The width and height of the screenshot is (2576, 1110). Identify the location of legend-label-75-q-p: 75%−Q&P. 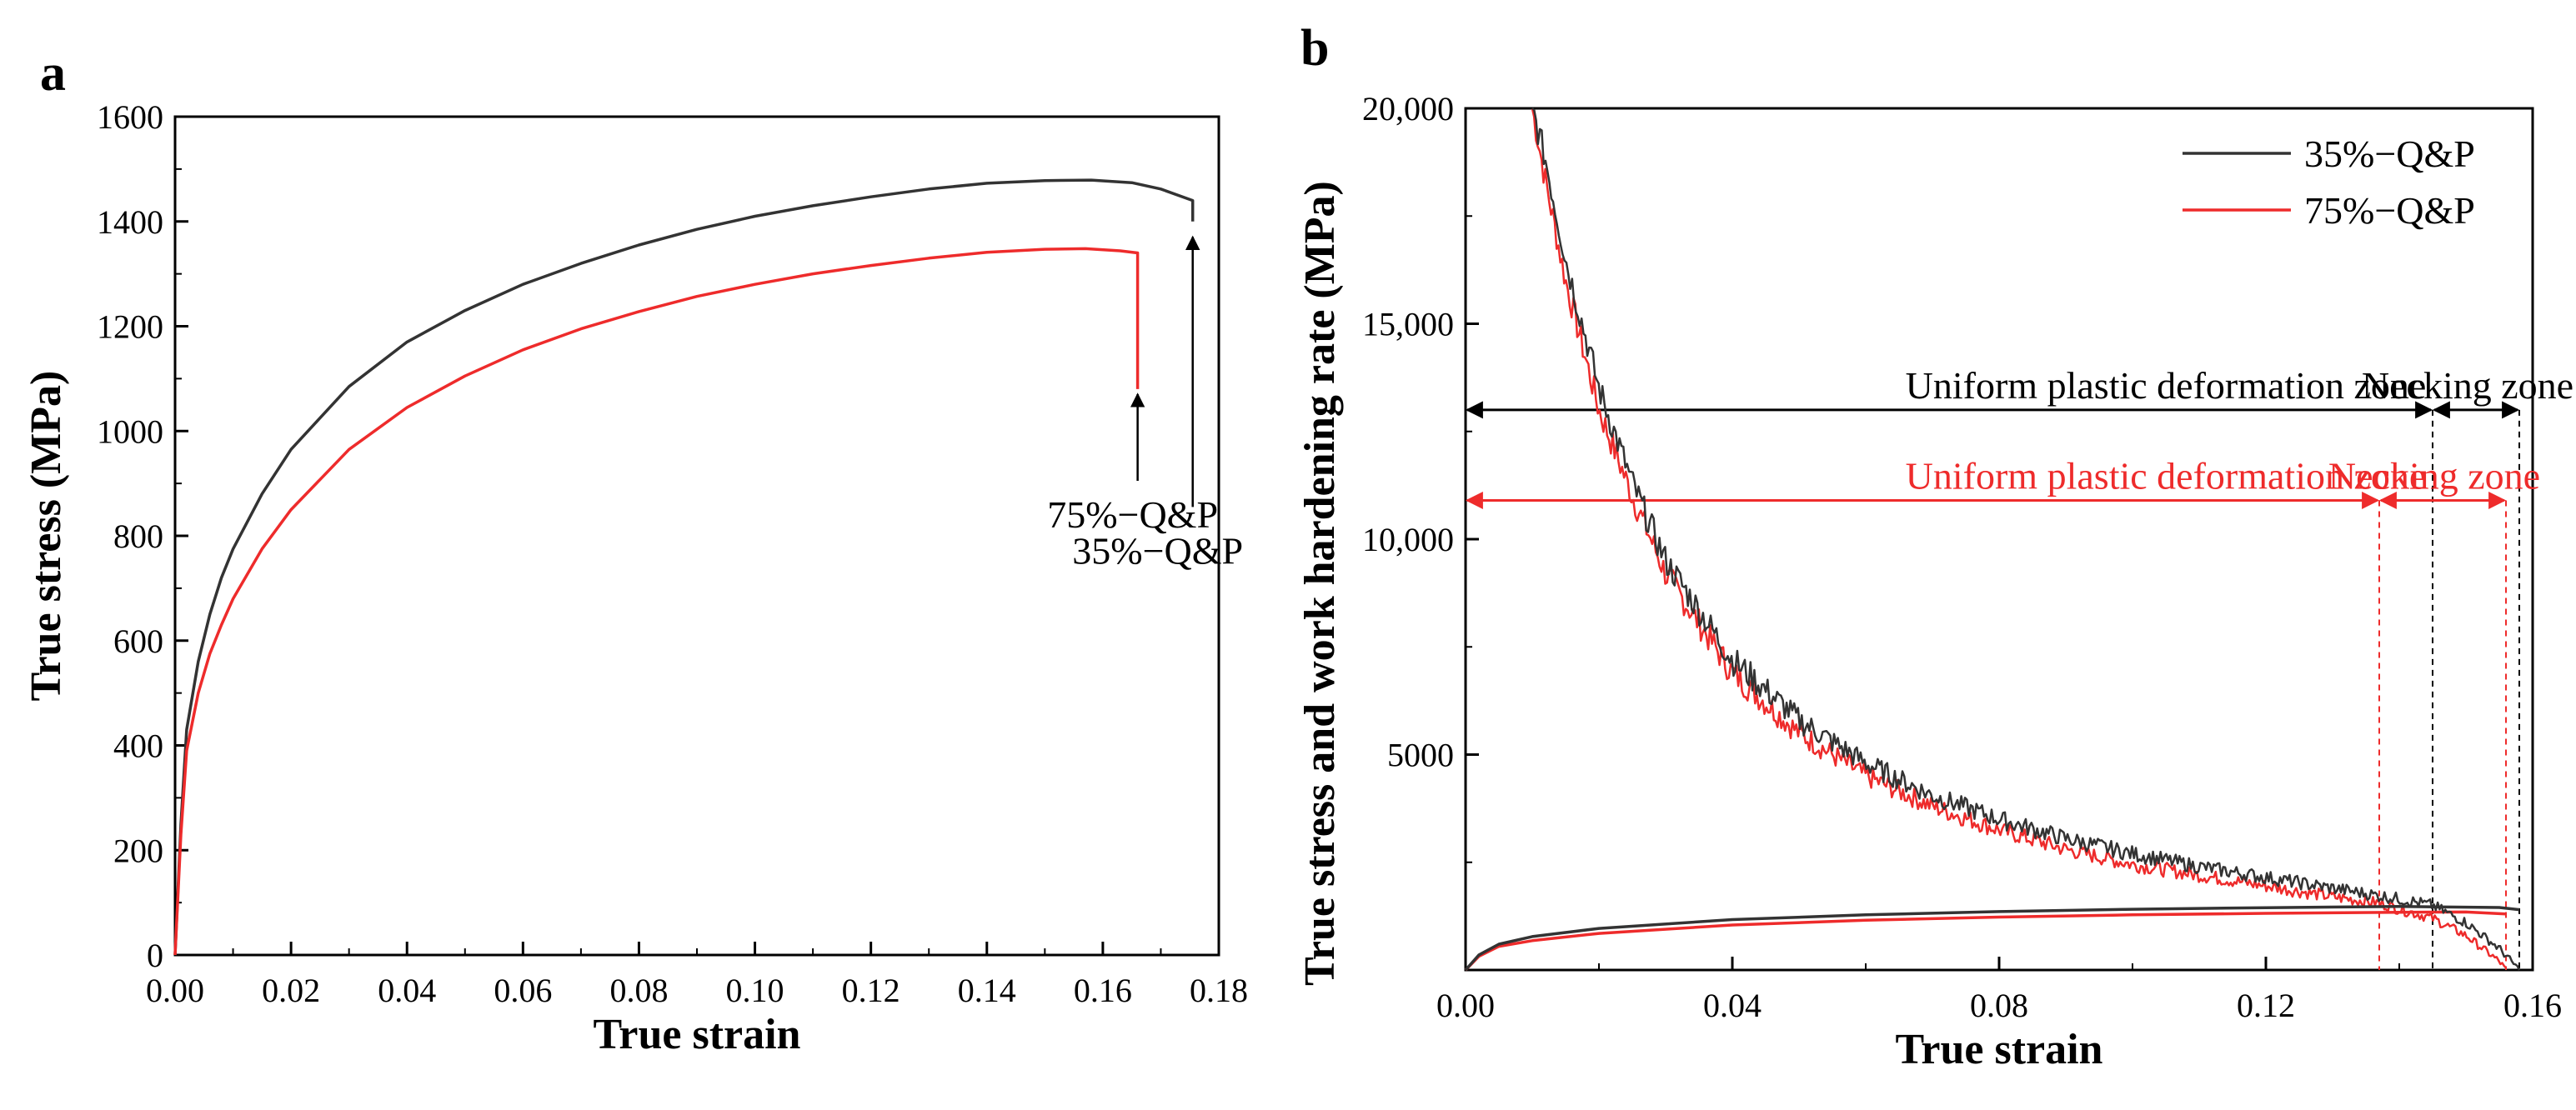
(2389, 210).